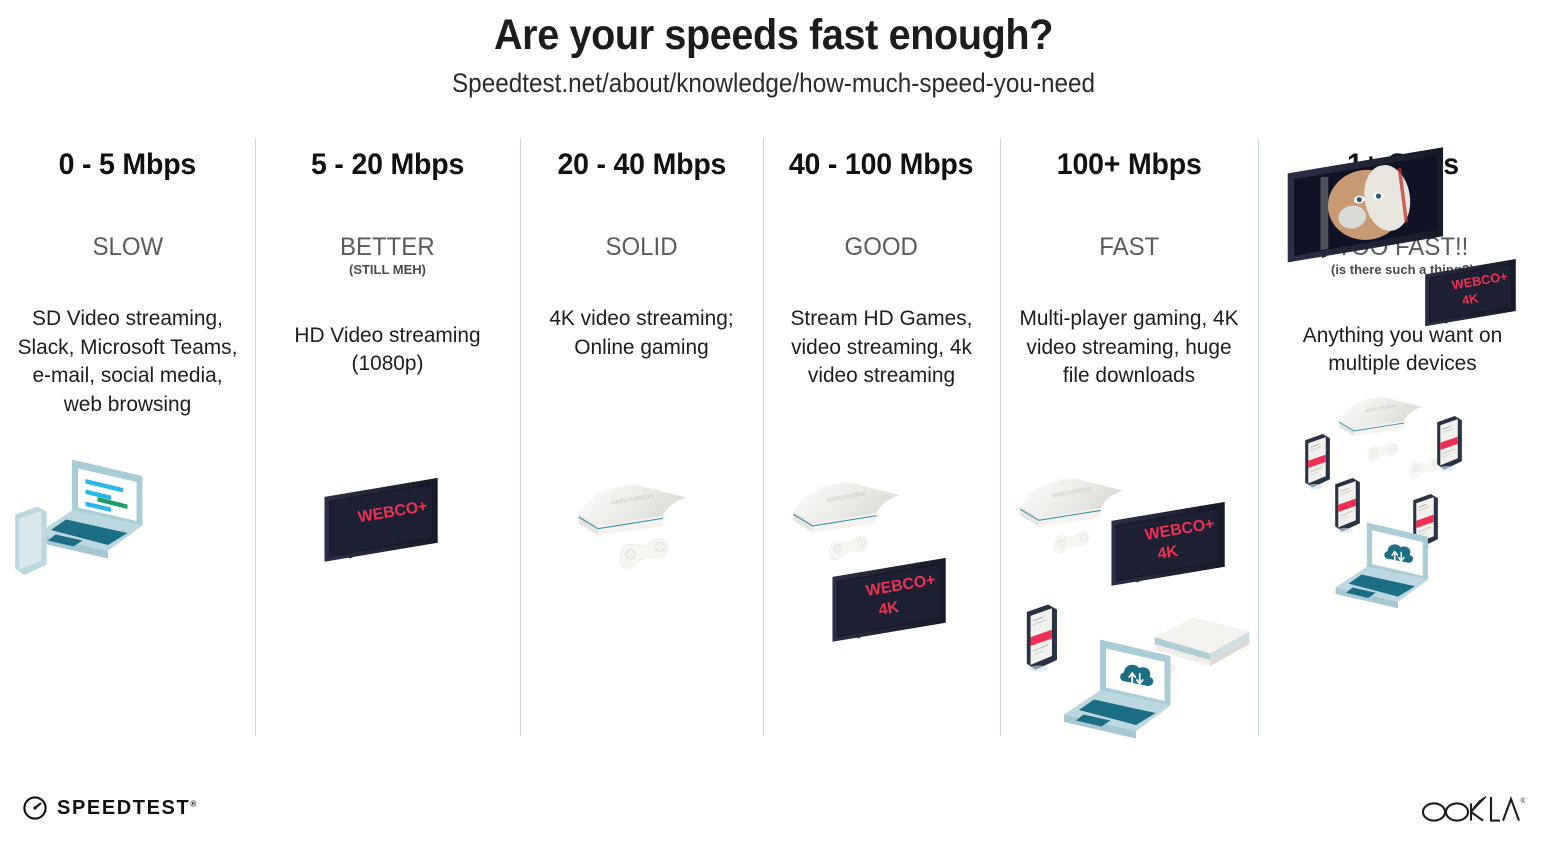 The image size is (1547, 843). I want to click on device-laptop, so click(93, 511).